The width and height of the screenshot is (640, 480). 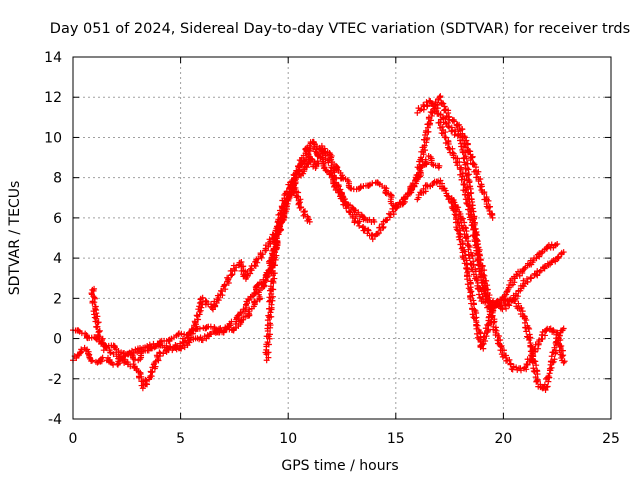 What do you see at coordinates (57, 219) in the screenshot?
I see `y-tick-label: 6` at bounding box center [57, 219].